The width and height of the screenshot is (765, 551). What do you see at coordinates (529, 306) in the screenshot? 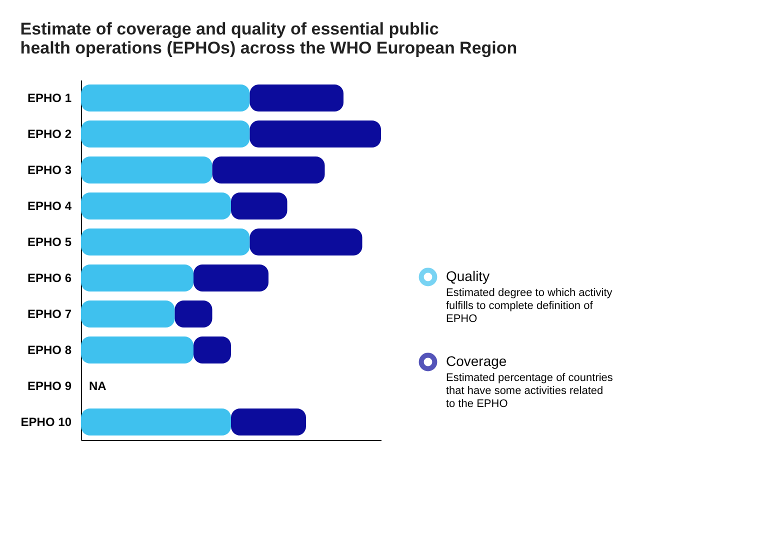
I see `text: Estimated degree to which activity fulfills to complete definition of EPHO` at bounding box center [529, 306].